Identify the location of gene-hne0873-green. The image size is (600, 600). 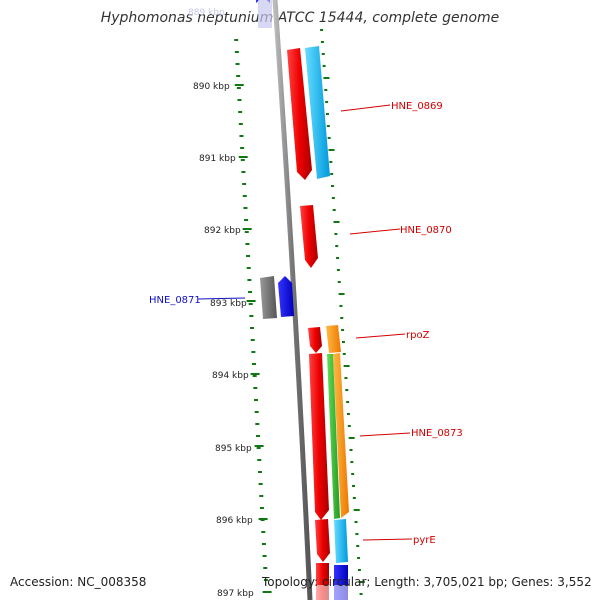
(333, 436).